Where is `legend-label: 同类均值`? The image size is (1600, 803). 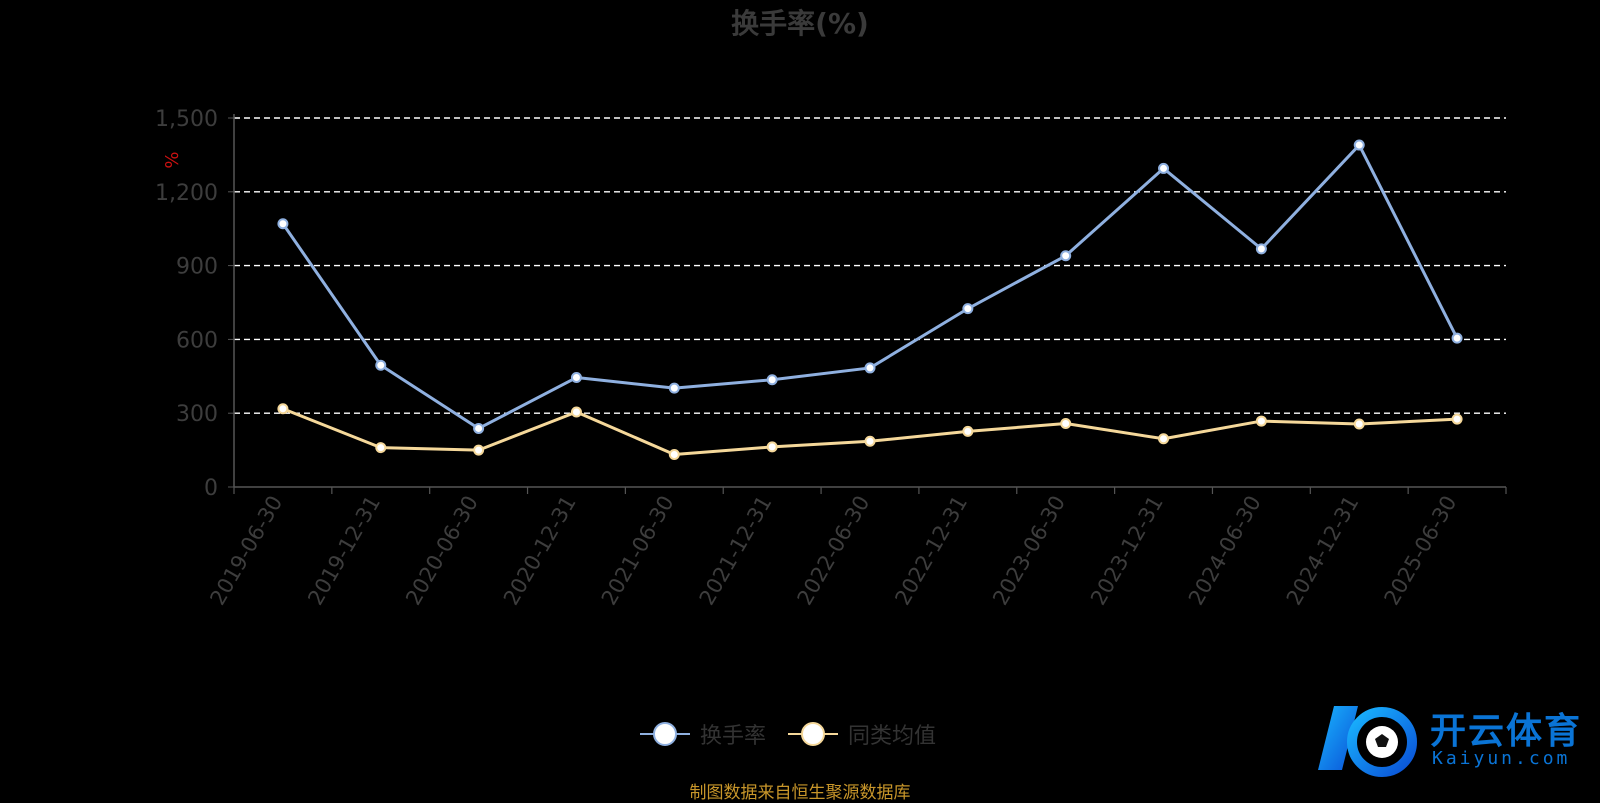
legend-label: 同类均值 is located at coordinates (892, 736).